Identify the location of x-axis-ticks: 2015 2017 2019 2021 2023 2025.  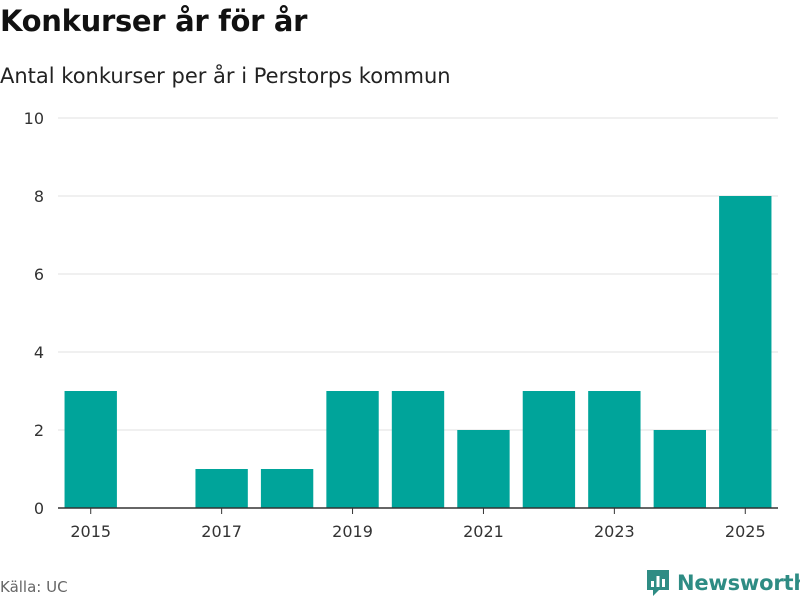
(418, 524).